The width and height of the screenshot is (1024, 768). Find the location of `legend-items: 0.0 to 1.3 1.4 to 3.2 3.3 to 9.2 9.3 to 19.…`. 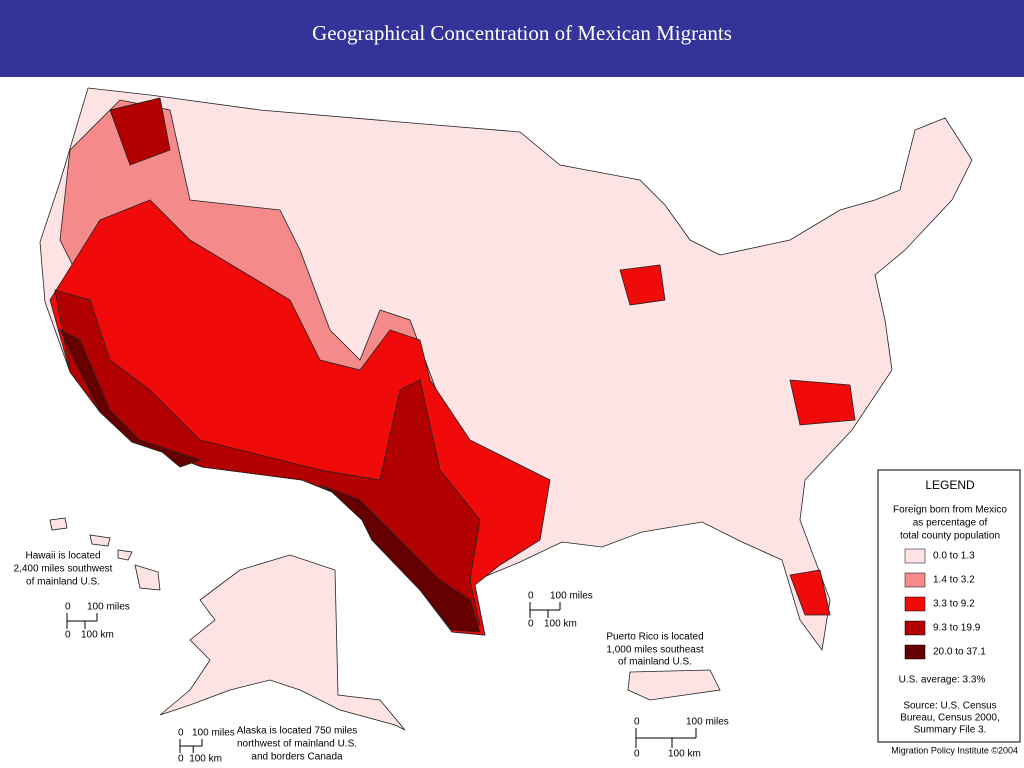

legend-items: 0.0 to 1.3 1.4 to 3.2 3.3 to 9.2 9.3 to 19.… is located at coordinates (945, 604).